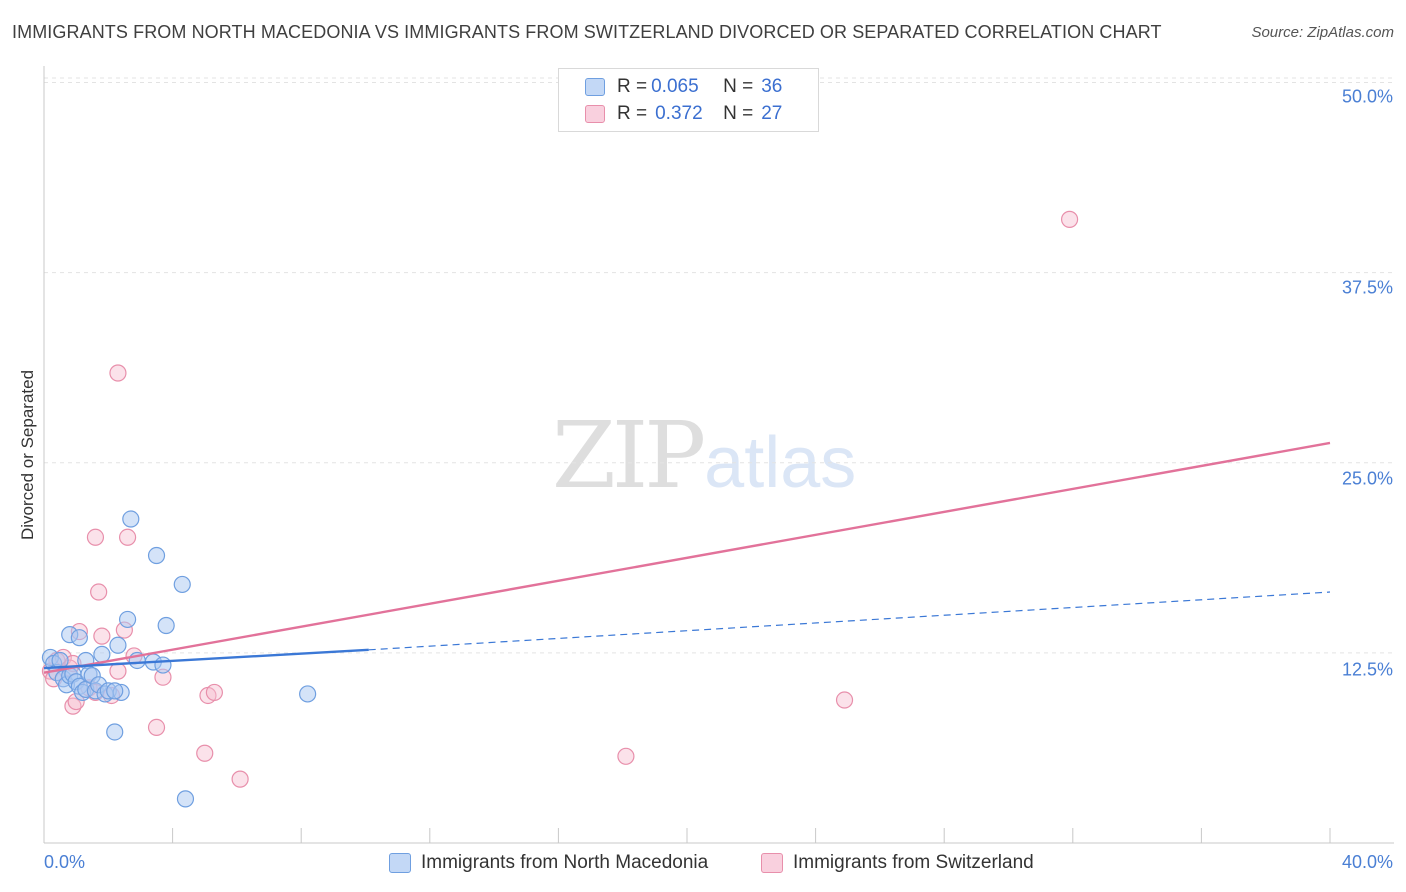  Describe the element at coordinates (913, 862) in the screenshot. I see `legend-label-switzerland: Immigrants from Switzerland` at that location.